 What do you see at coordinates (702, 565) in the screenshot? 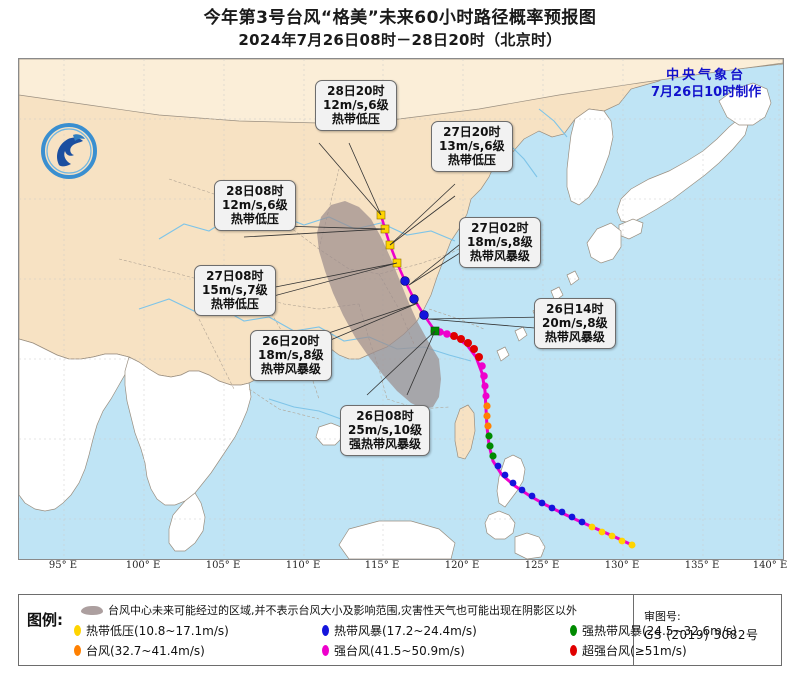
I see `lon-tick: 135° E` at bounding box center [702, 565].